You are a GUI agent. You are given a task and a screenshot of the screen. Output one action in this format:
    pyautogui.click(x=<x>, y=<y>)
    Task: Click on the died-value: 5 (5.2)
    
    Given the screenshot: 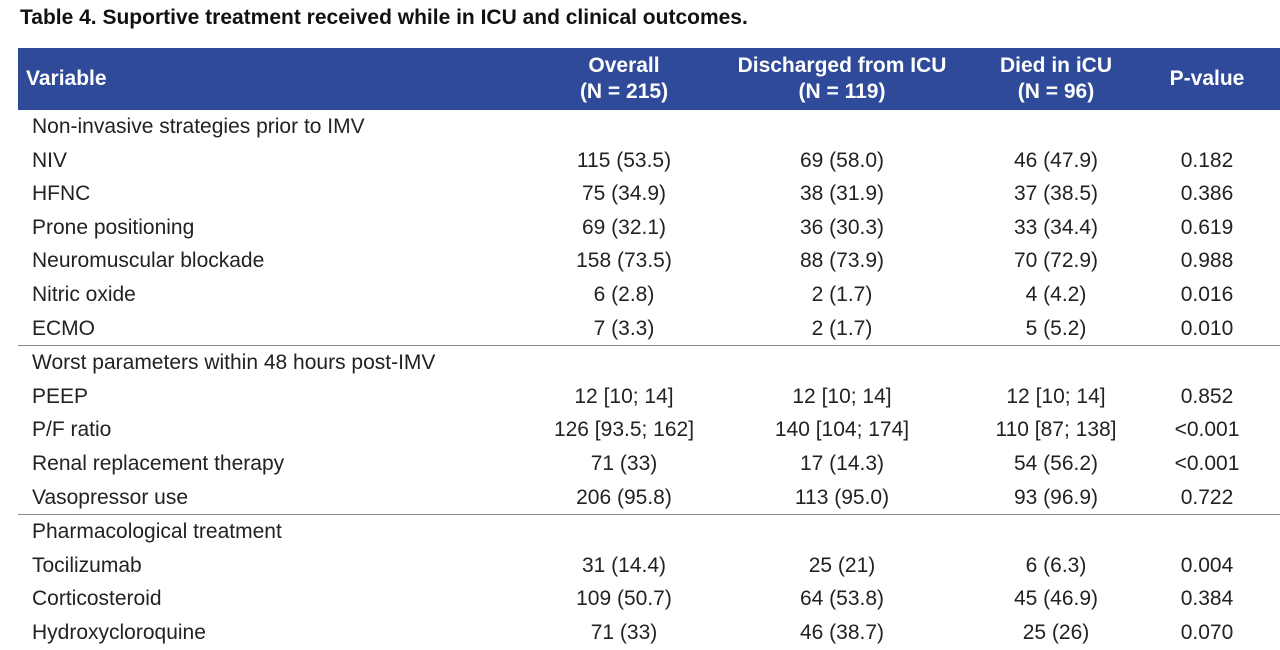 What is the action you would take?
    pyautogui.click(x=1056, y=328)
    